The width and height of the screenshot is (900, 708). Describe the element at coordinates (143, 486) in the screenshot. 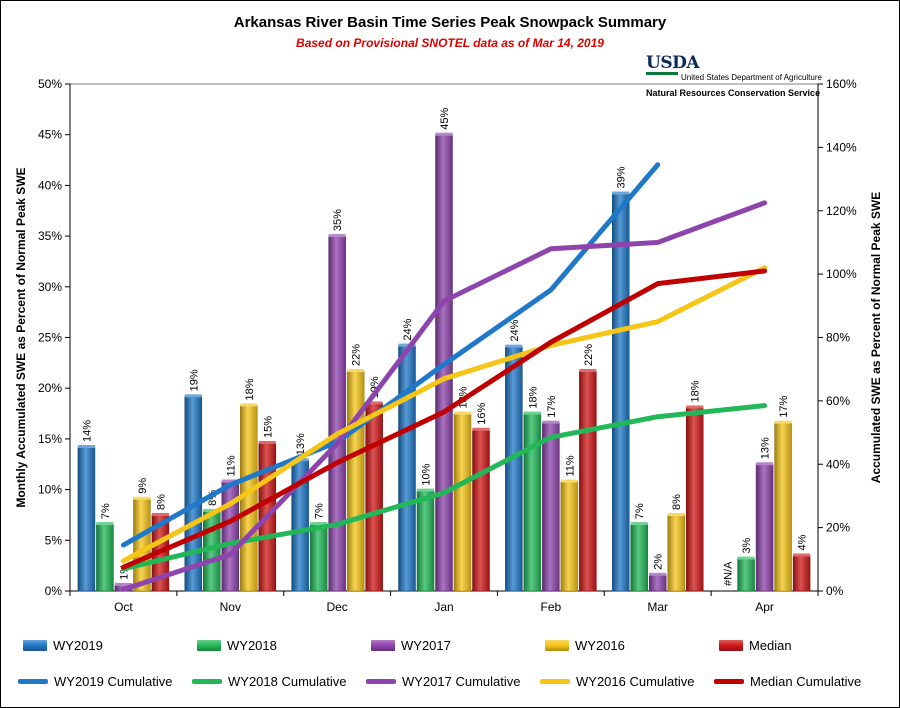

I see `bar-data-label: 9%` at that location.